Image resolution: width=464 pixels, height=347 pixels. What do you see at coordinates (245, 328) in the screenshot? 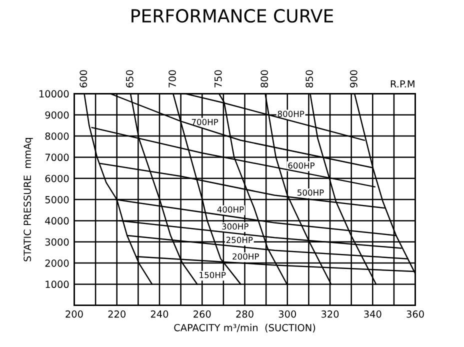
I see `x-axis-title: CAPACITY m³/min (SUCTION)` at bounding box center [245, 328].